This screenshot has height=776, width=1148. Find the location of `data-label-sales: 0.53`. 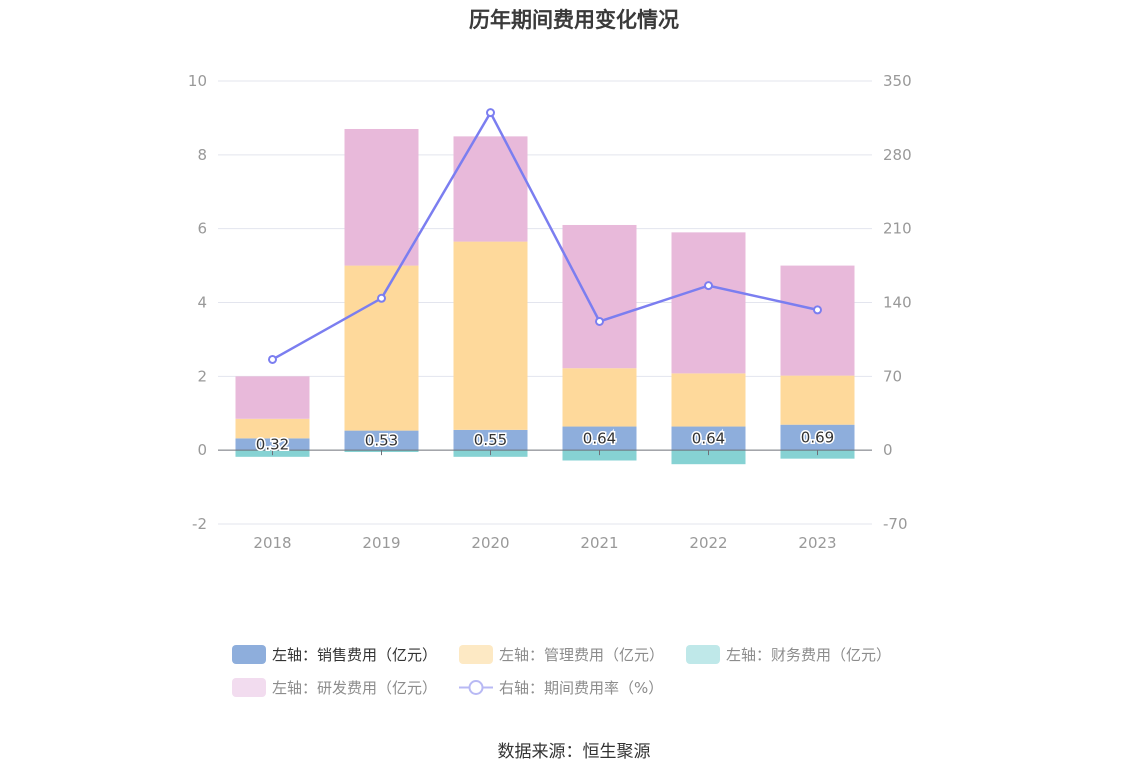

data-label-sales: 0.53 is located at coordinates (381, 440).